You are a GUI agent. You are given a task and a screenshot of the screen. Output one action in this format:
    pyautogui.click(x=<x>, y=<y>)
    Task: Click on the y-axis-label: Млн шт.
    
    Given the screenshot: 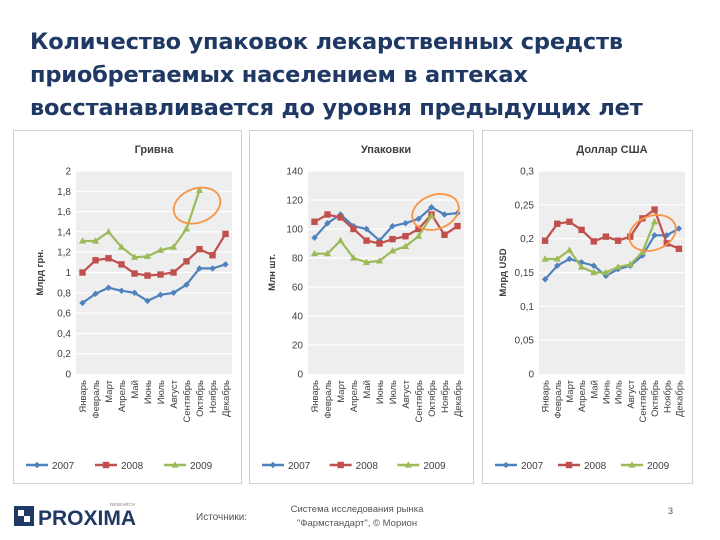 What is the action you would take?
    pyautogui.click(x=272, y=272)
    